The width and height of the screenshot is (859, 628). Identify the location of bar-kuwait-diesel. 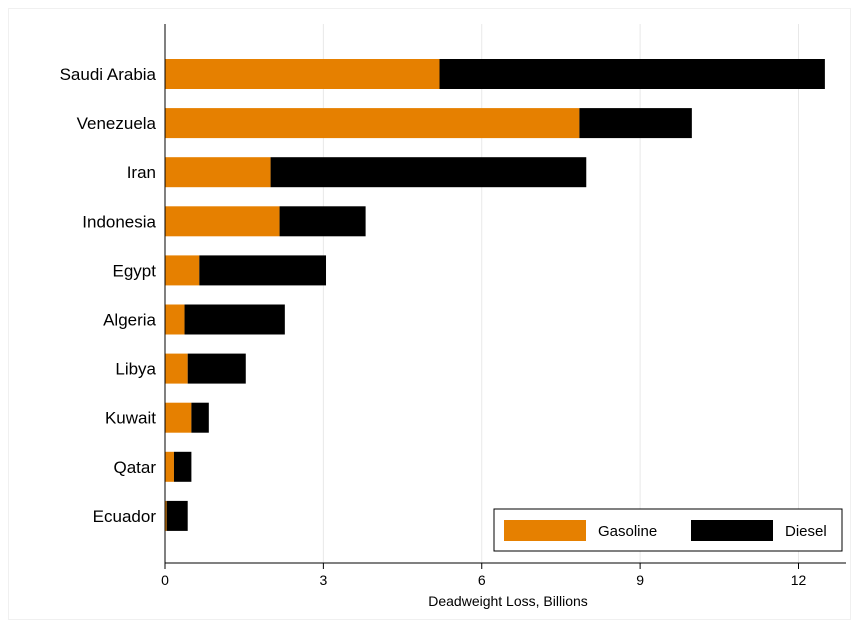
(200, 417).